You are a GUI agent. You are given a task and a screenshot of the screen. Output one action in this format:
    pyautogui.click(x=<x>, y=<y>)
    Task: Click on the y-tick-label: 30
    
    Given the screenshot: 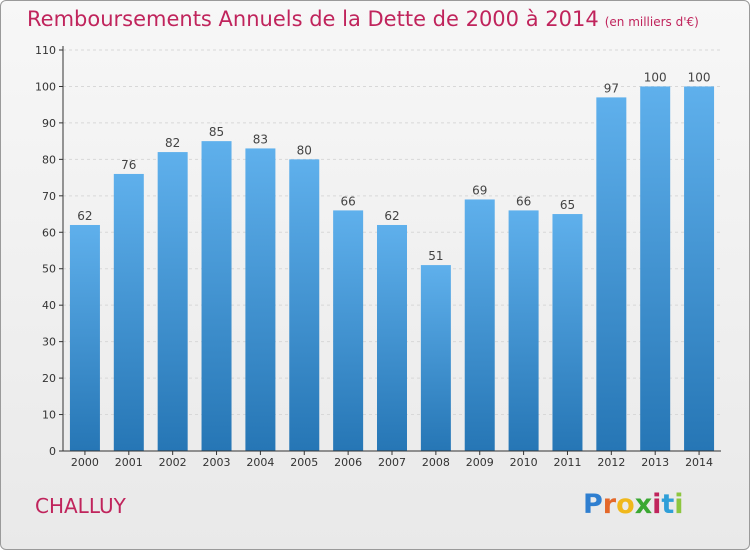 What is the action you would take?
    pyautogui.click(x=49, y=342)
    